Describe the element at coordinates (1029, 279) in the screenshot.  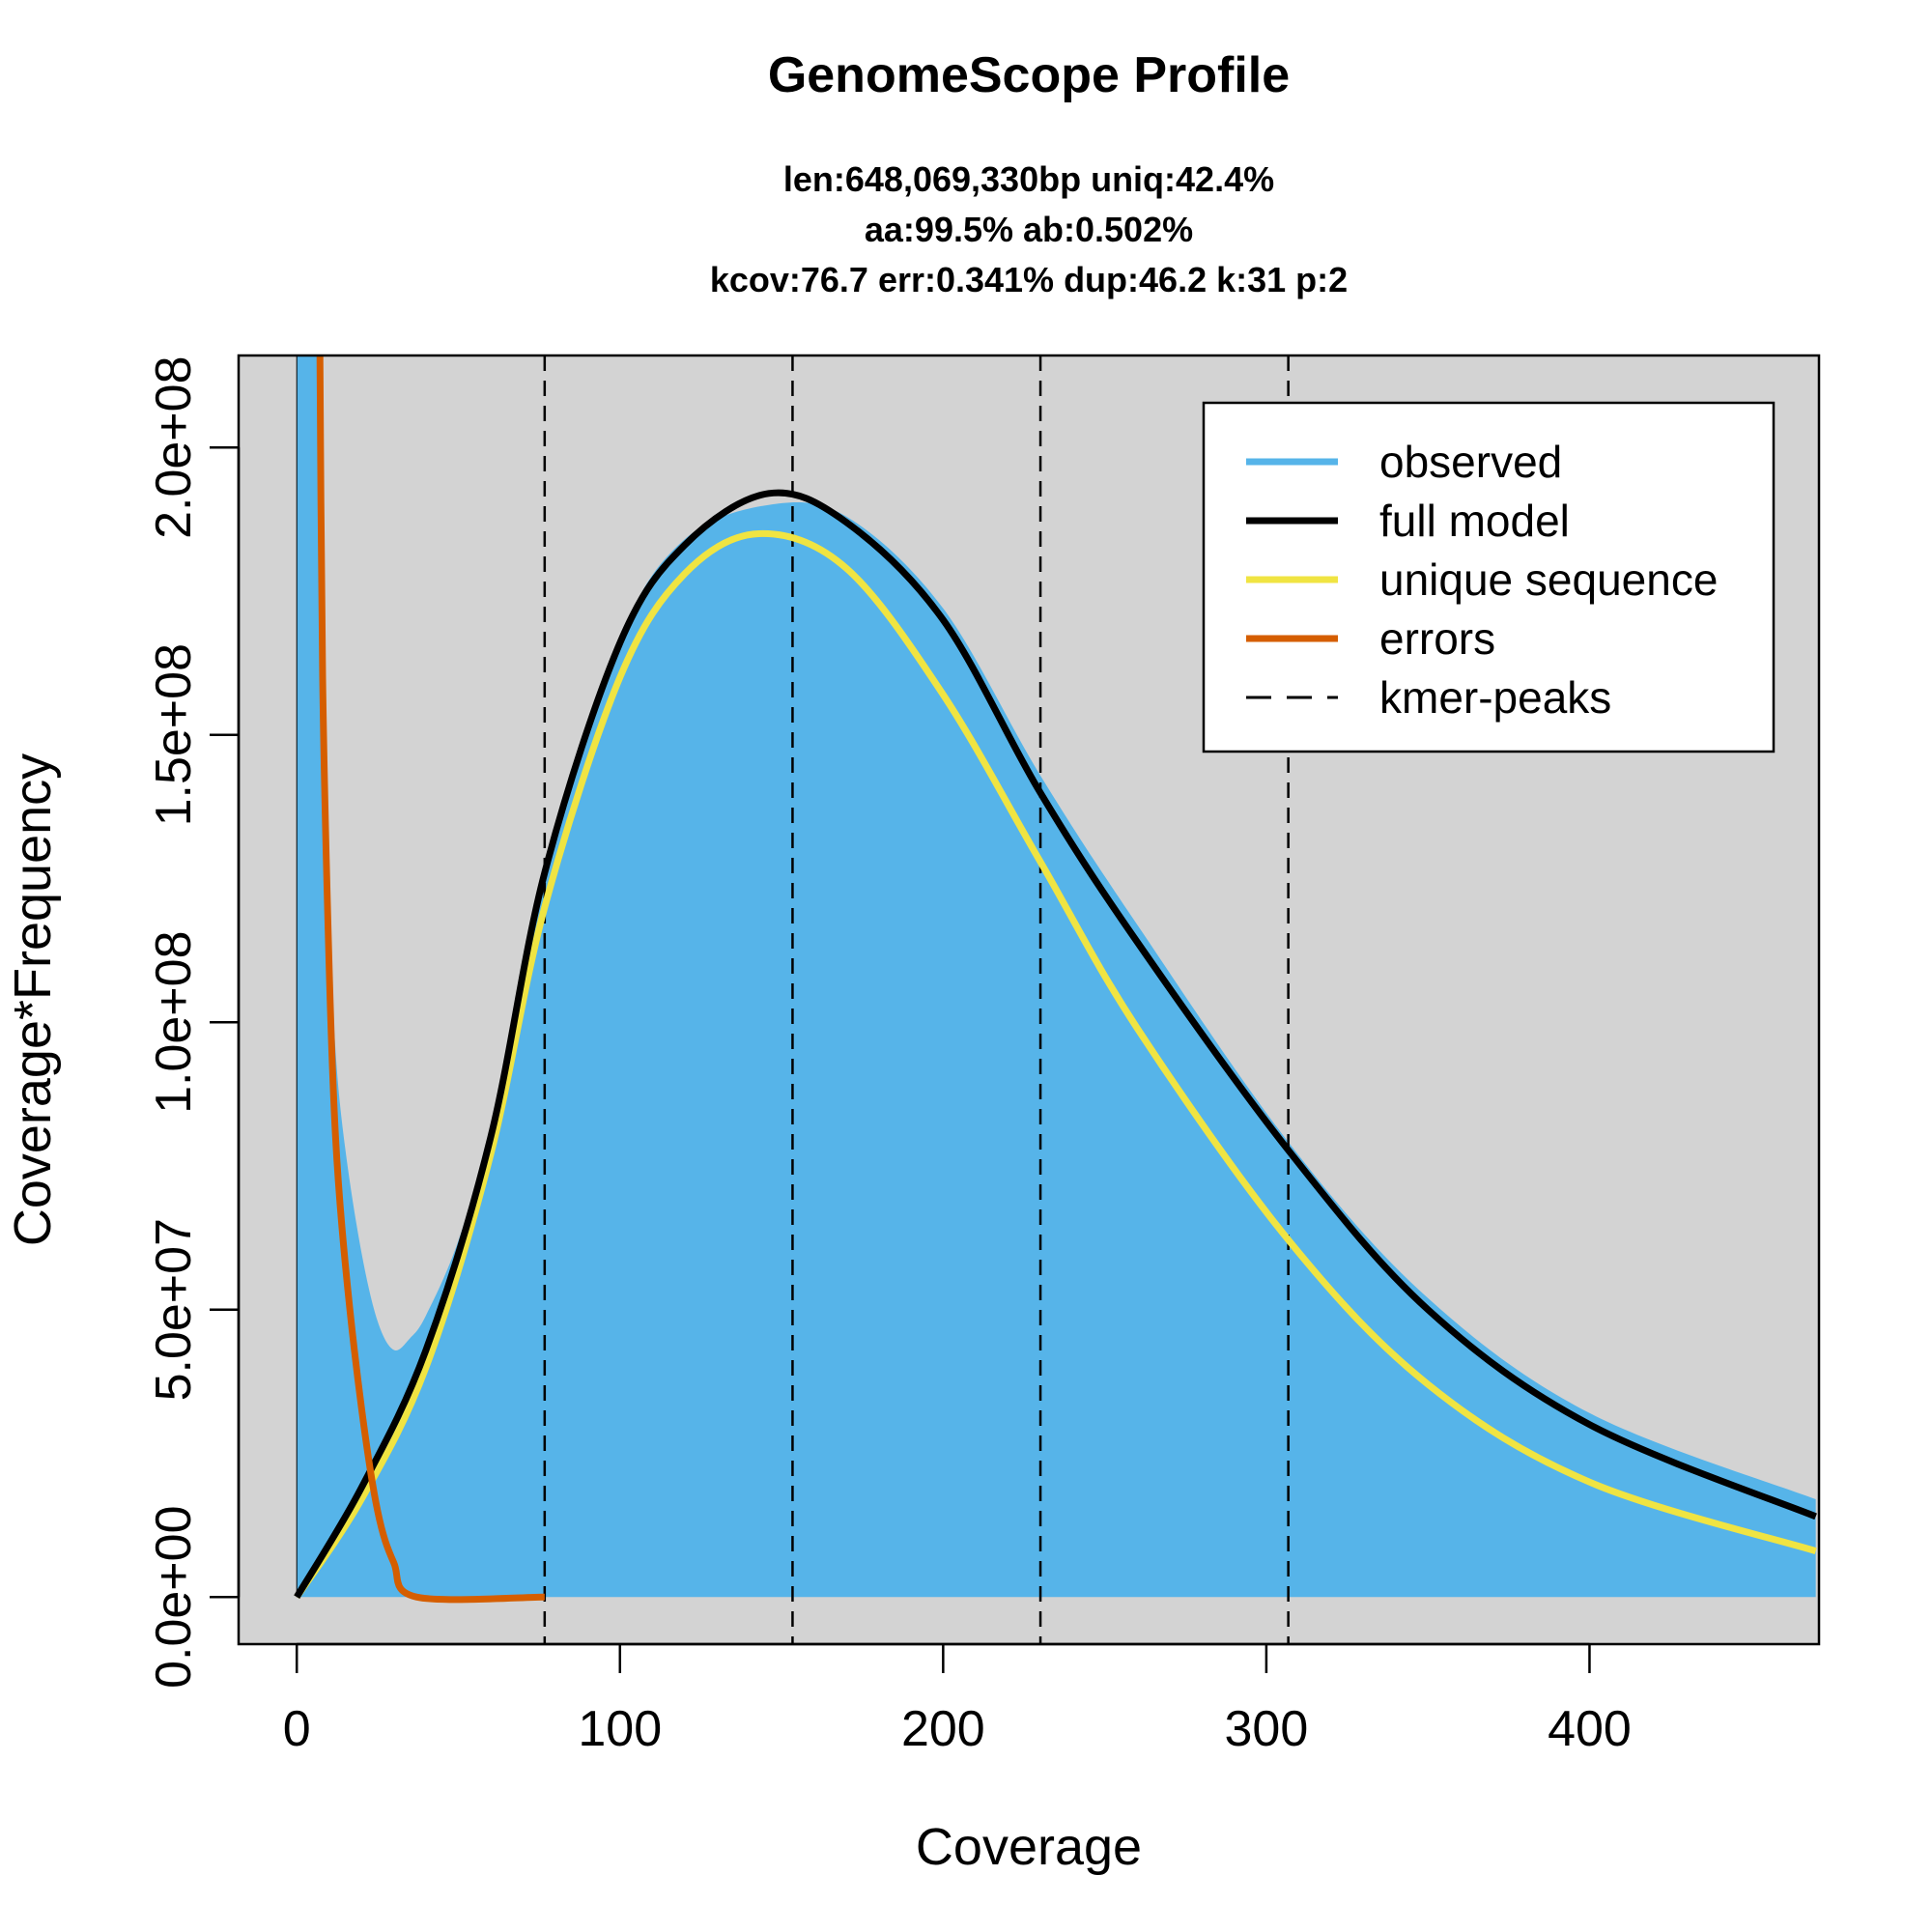
I see `subtitle-line-3: kcov:76.7 err:0.341% dup:46.2 k:31 p:2` at that location.